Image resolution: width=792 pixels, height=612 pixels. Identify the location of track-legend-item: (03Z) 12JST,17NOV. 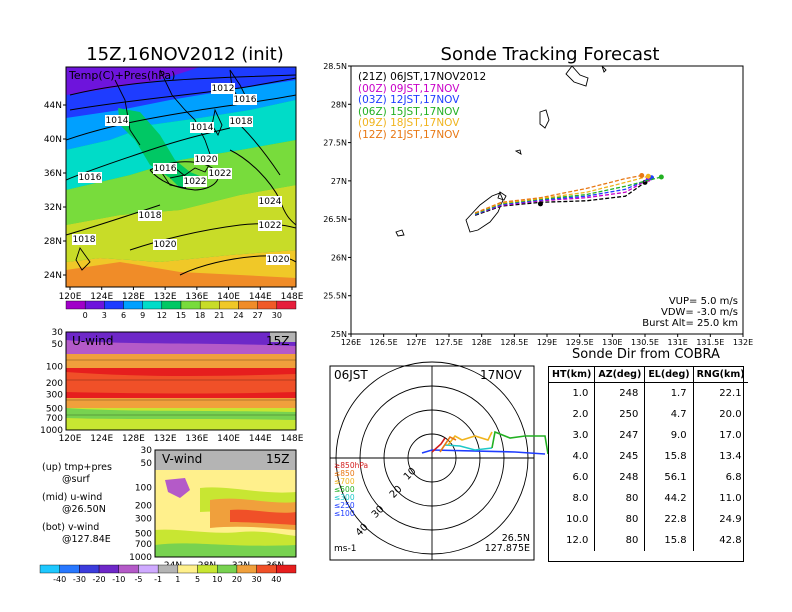
(409, 100).